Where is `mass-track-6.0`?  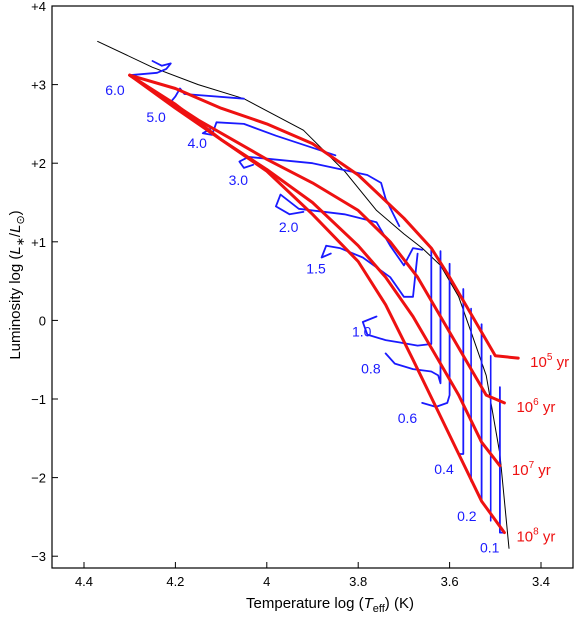 mass-track-6.0 is located at coordinates (150, 68).